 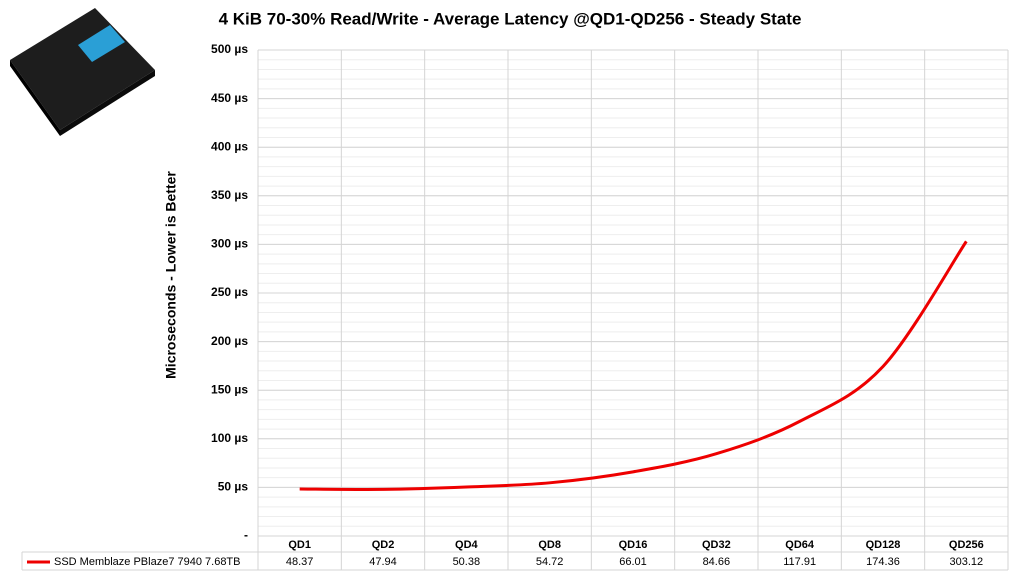 What do you see at coordinates (966, 545) in the screenshot?
I see `x-tick-label: QD256` at bounding box center [966, 545].